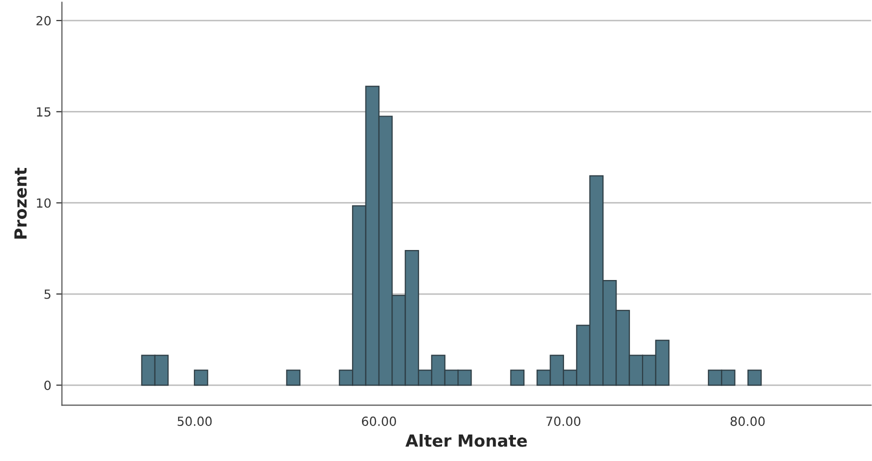 Image resolution: width=872 pixels, height=461 pixels. Describe the element at coordinates (379, 421) in the screenshot. I see `x-tick-label: 60.00` at that location.